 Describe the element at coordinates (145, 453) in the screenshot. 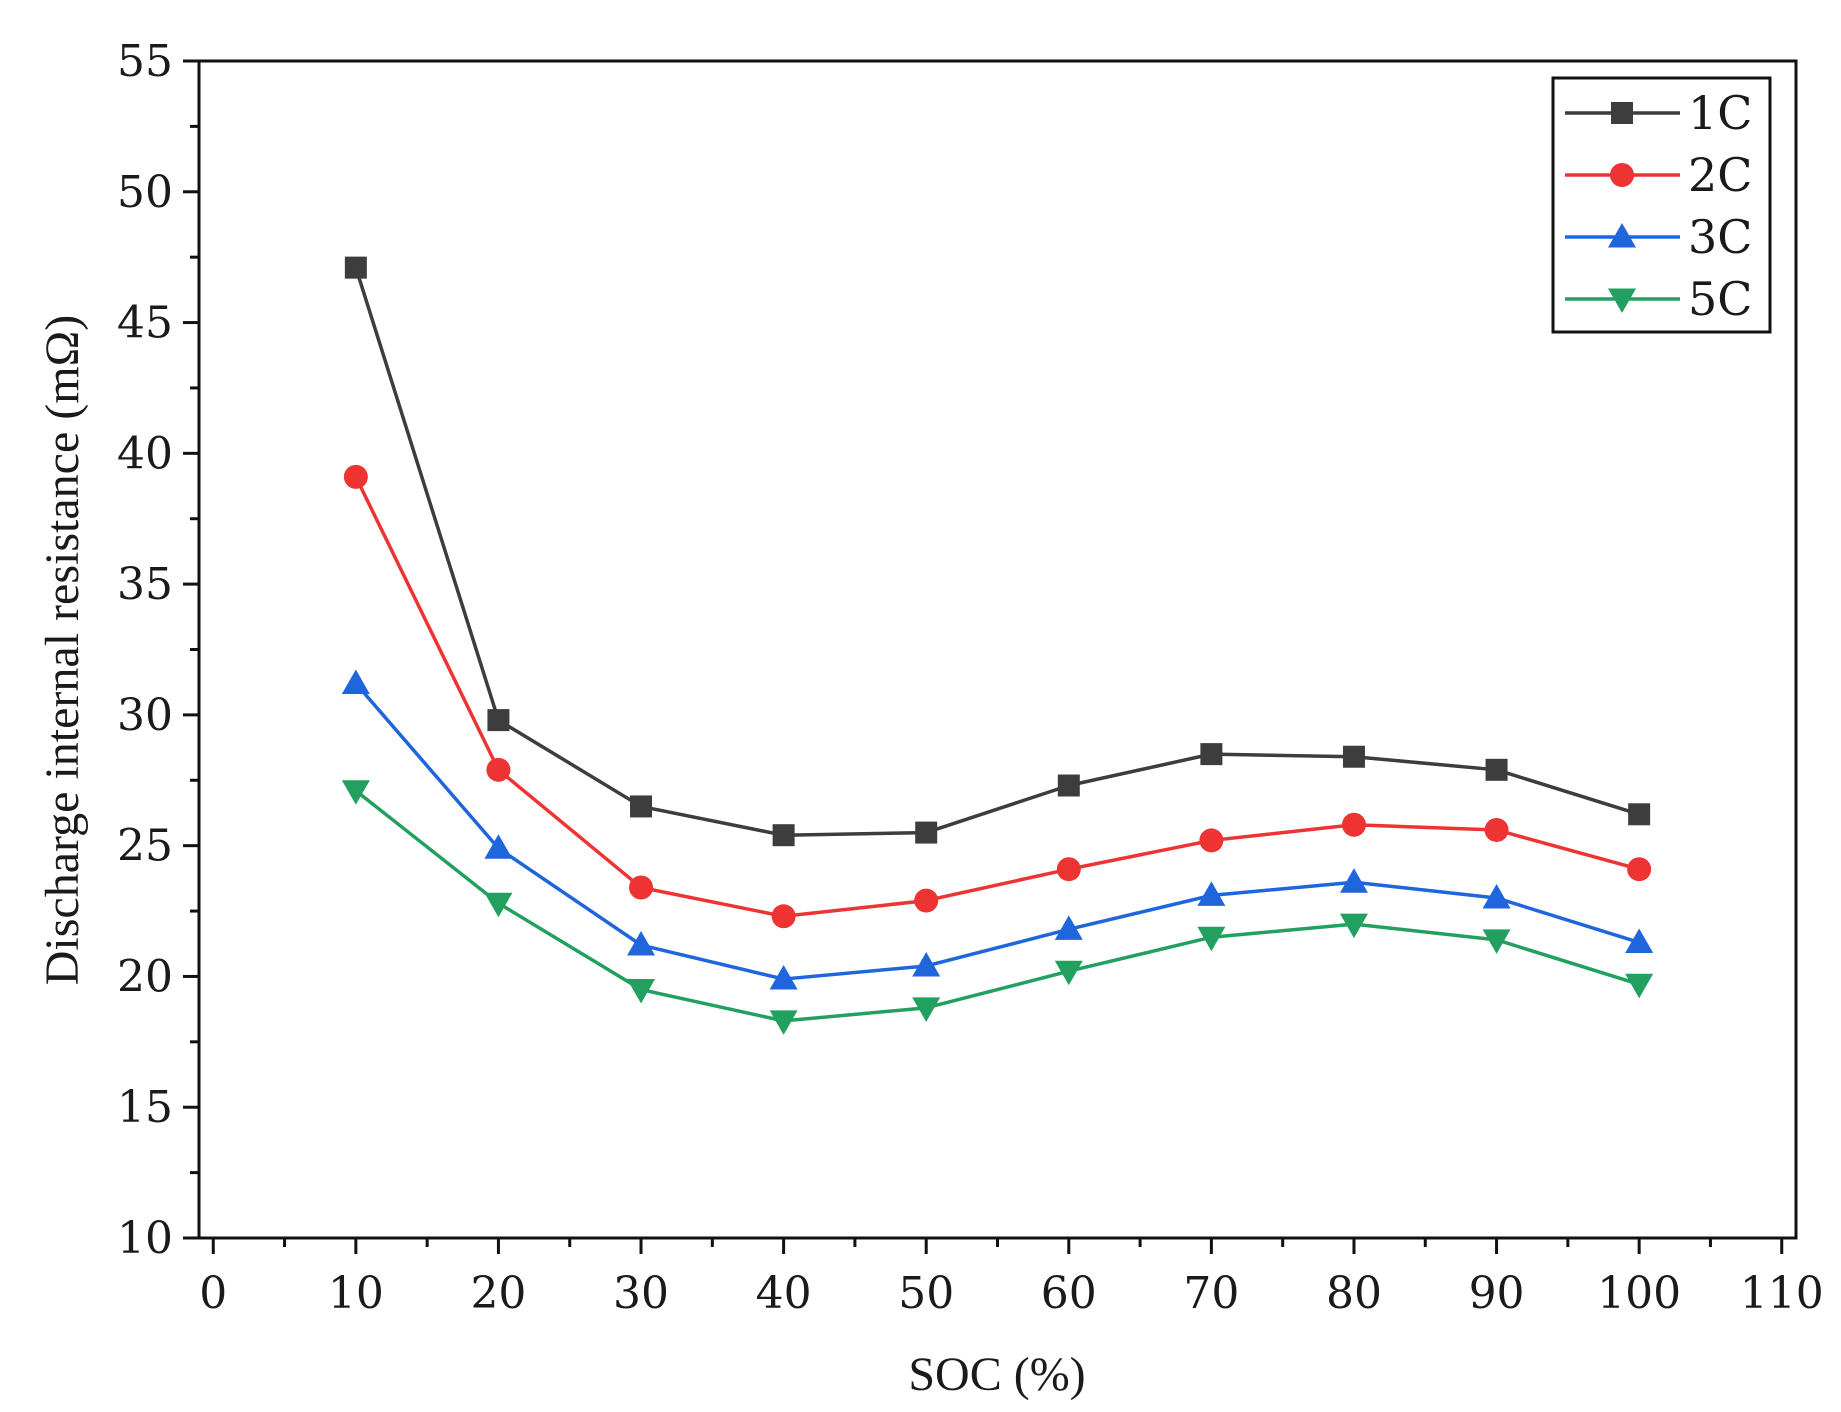

I see `y-tick-label: 40` at that location.